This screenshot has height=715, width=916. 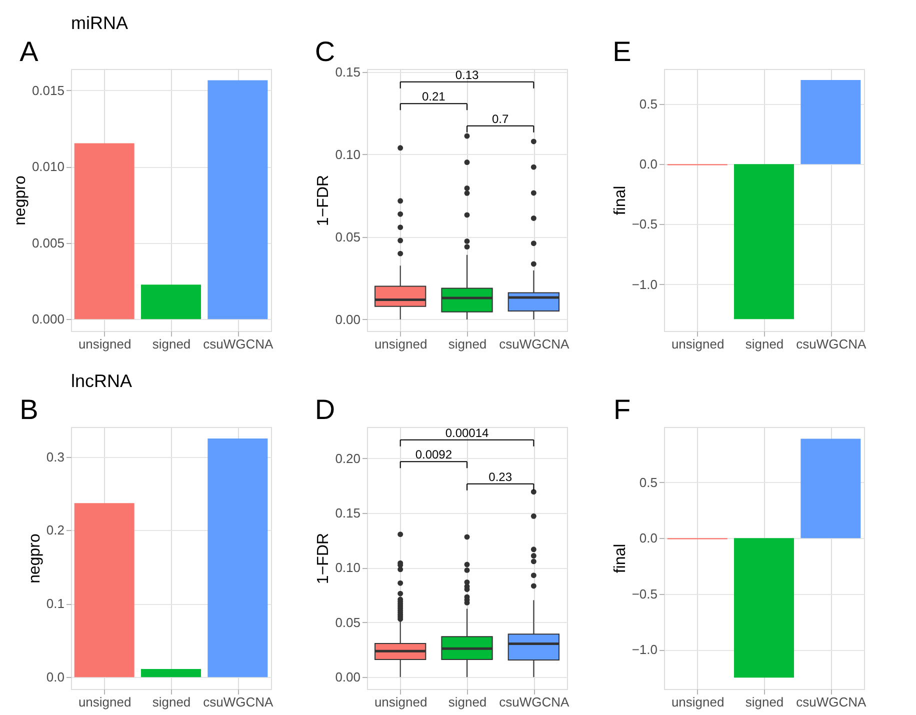 I want to click on y-tick-label: 0.015, so click(x=48, y=90).